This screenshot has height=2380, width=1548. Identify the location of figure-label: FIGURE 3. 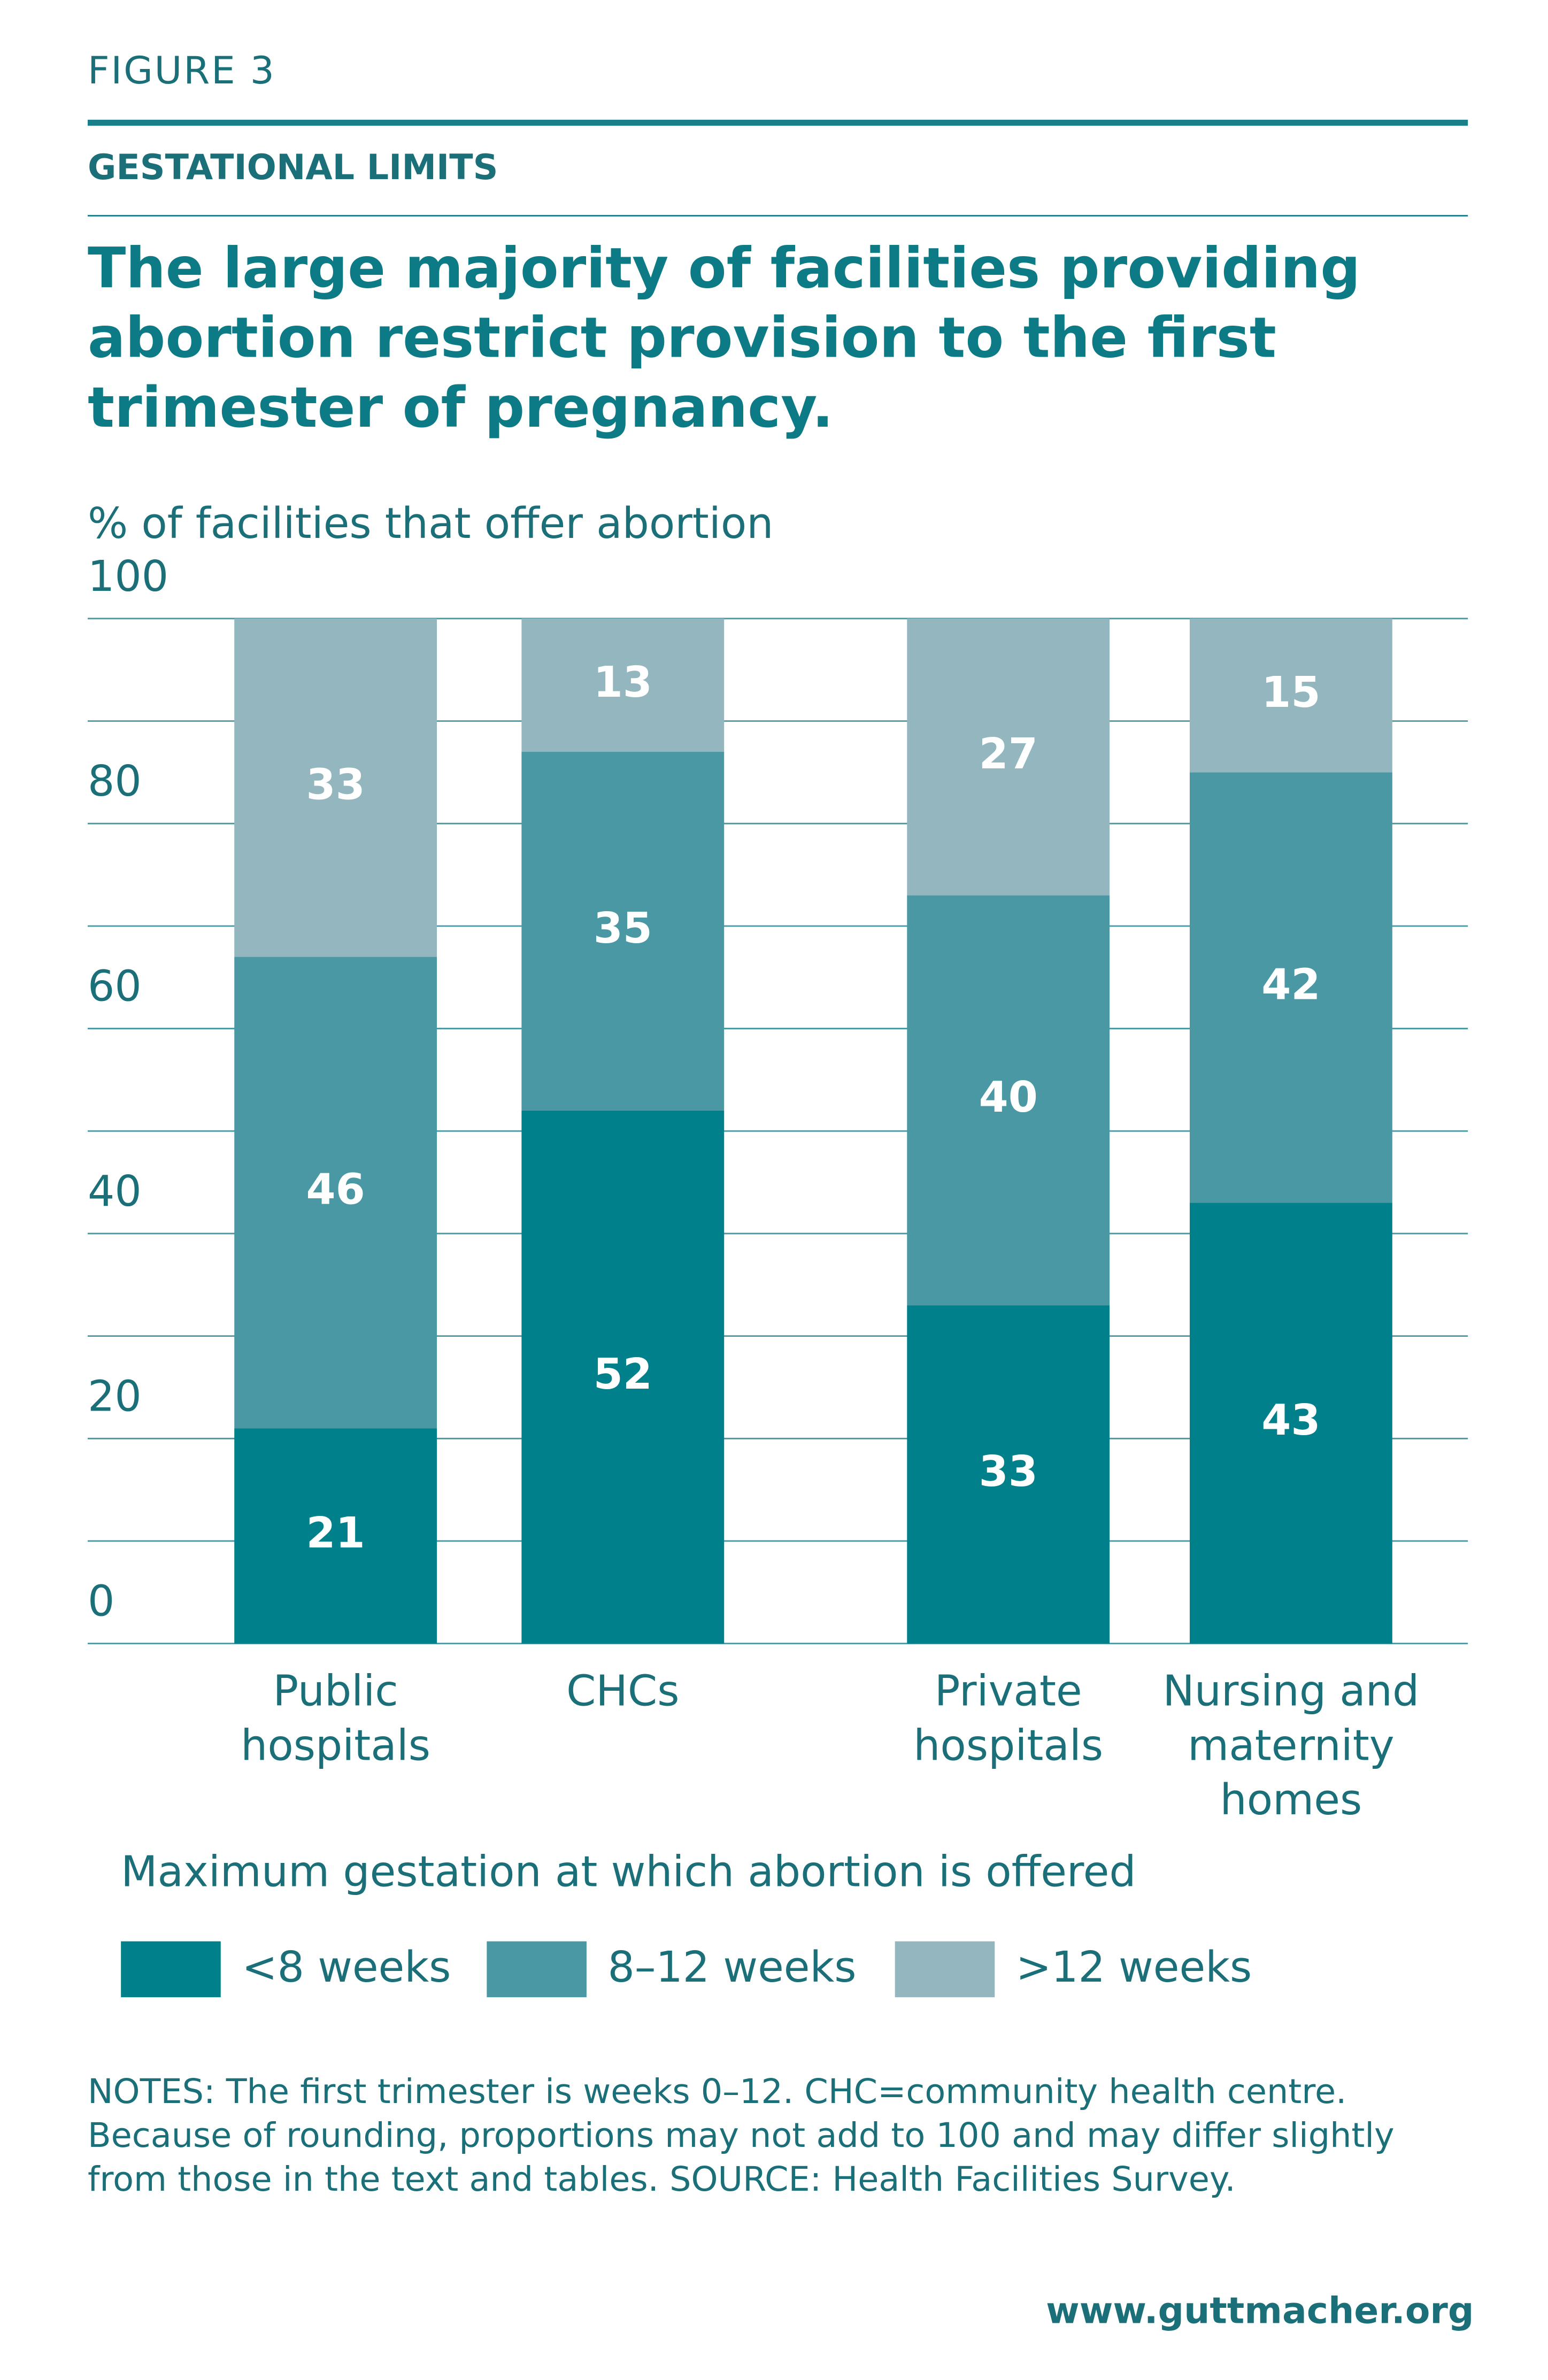
(182, 70).